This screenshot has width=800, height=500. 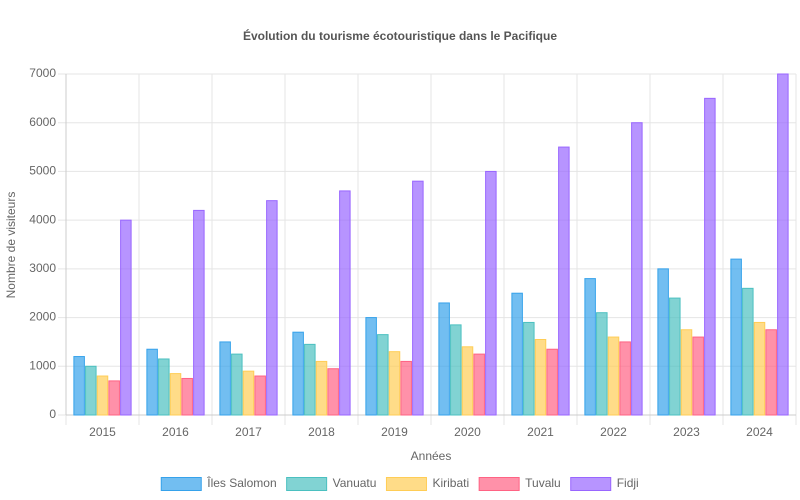 What do you see at coordinates (42, 171) in the screenshot?
I see `y-tick-label: 5000` at bounding box center [42, 171].